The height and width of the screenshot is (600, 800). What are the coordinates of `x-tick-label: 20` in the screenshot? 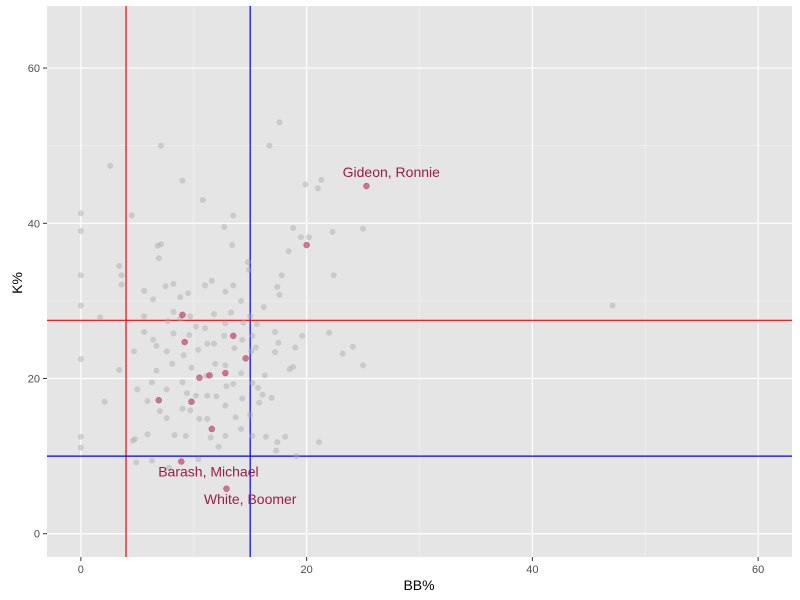 It's located at (306, 570).